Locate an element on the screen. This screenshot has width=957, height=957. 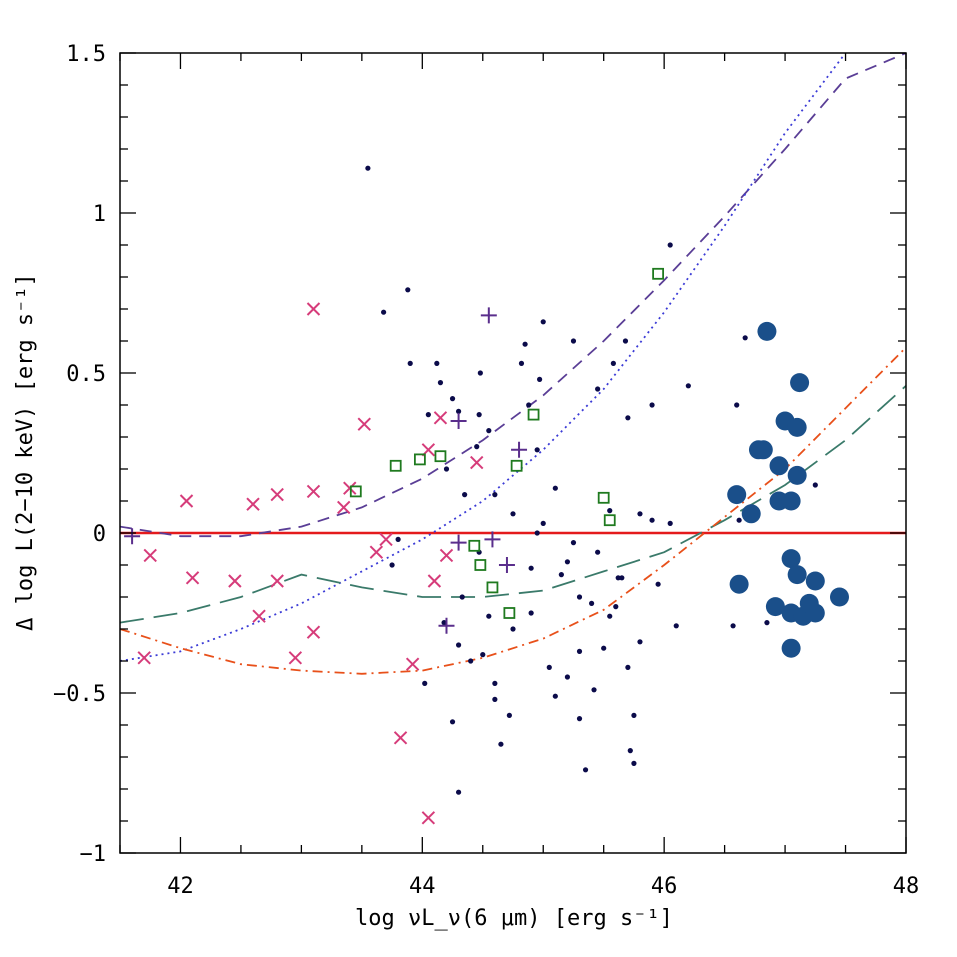
y-axis-label: Δ log L(2−10 keV) [erg s⁻¹] is located at coordinates (25, 452).